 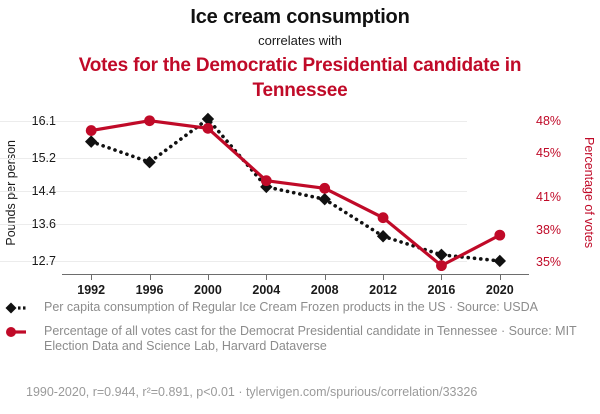 What do you see at coordinates (549, 153) in the screenshot?
I see `y-axis-right-tick-label: 45%` at bounding box center [549, 153].